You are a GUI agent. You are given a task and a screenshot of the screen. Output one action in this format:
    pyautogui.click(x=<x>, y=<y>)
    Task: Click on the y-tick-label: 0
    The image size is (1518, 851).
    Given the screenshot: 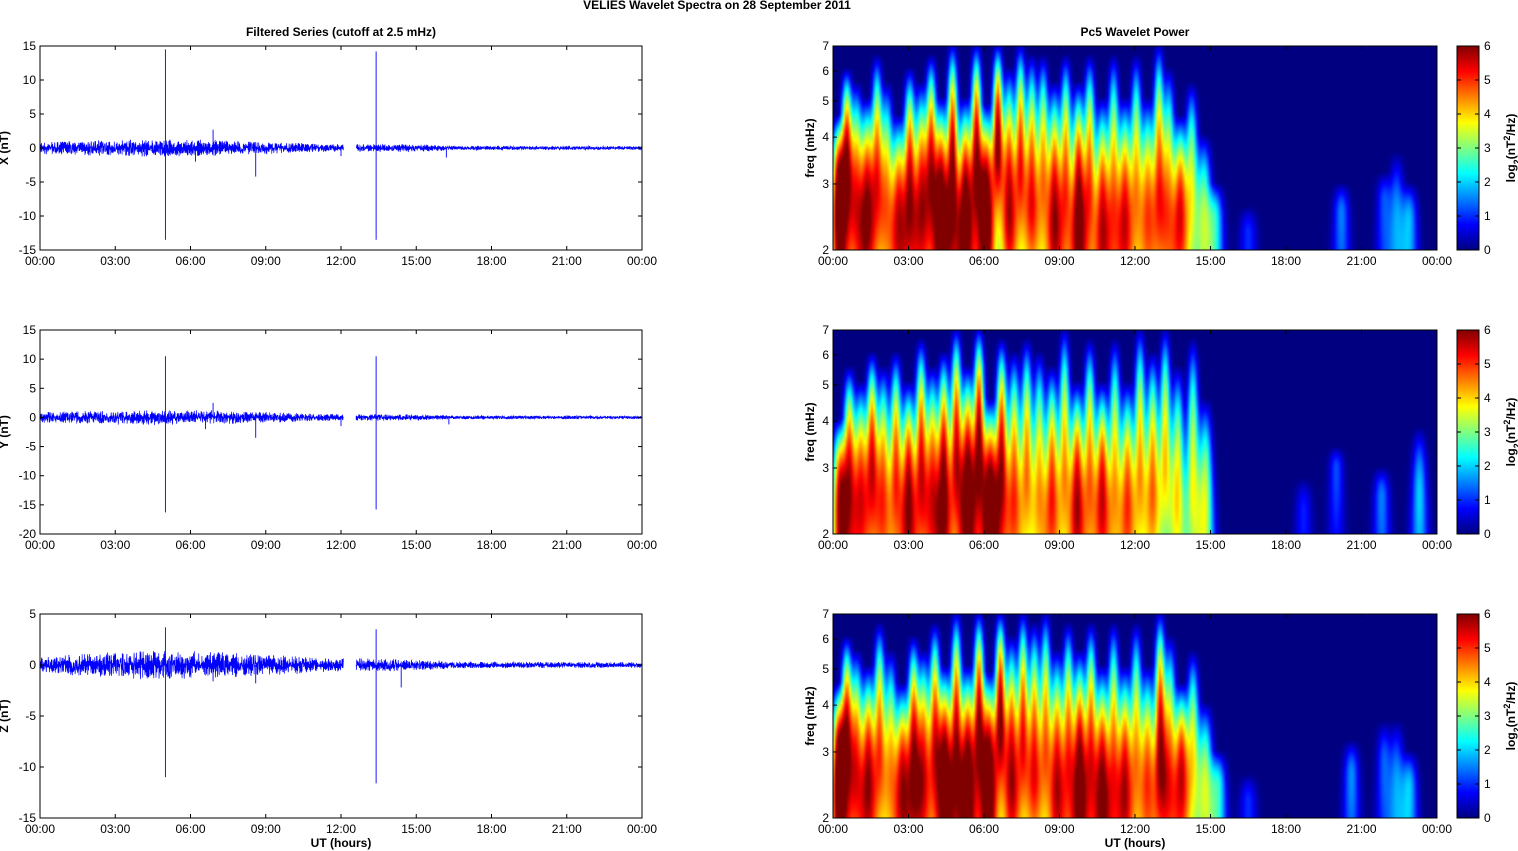 What is the action you would take?
    pyautogui.click(x=32, y=417)
    